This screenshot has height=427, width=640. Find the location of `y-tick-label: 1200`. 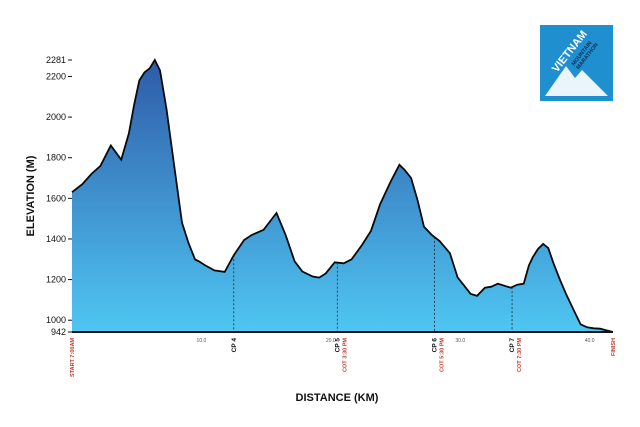

y-tick-label: 1200 is located at coordinates (56, 280).